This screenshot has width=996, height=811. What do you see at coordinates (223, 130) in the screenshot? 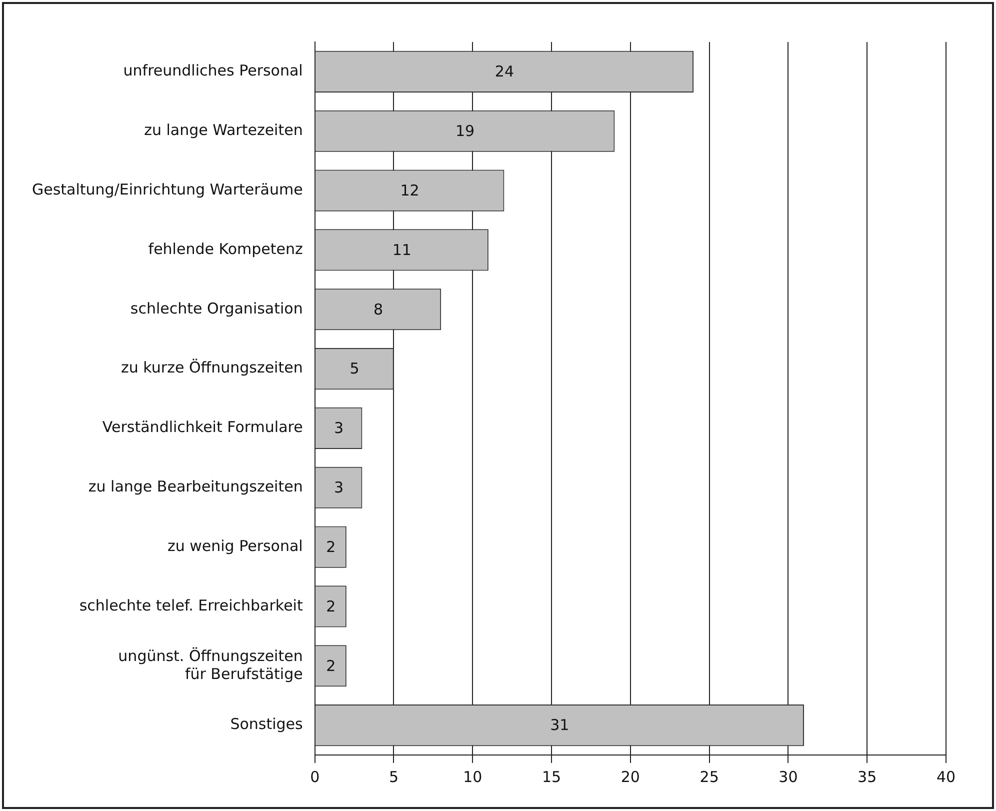
I see `y-tick-label: zu lange Wartezeiten` at bounding box center [223, 130].